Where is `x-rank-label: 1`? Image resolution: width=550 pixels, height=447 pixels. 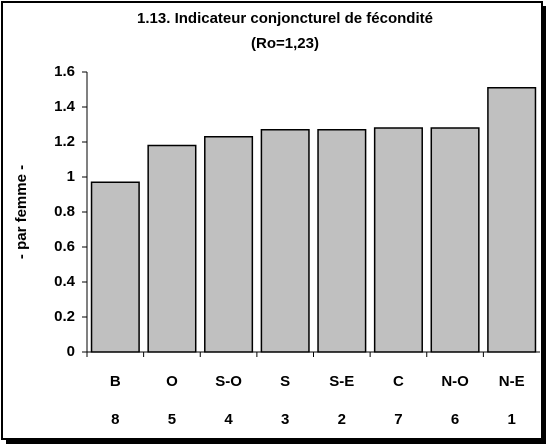 x-rank-label: 1 is located at coordinates (512, 419).